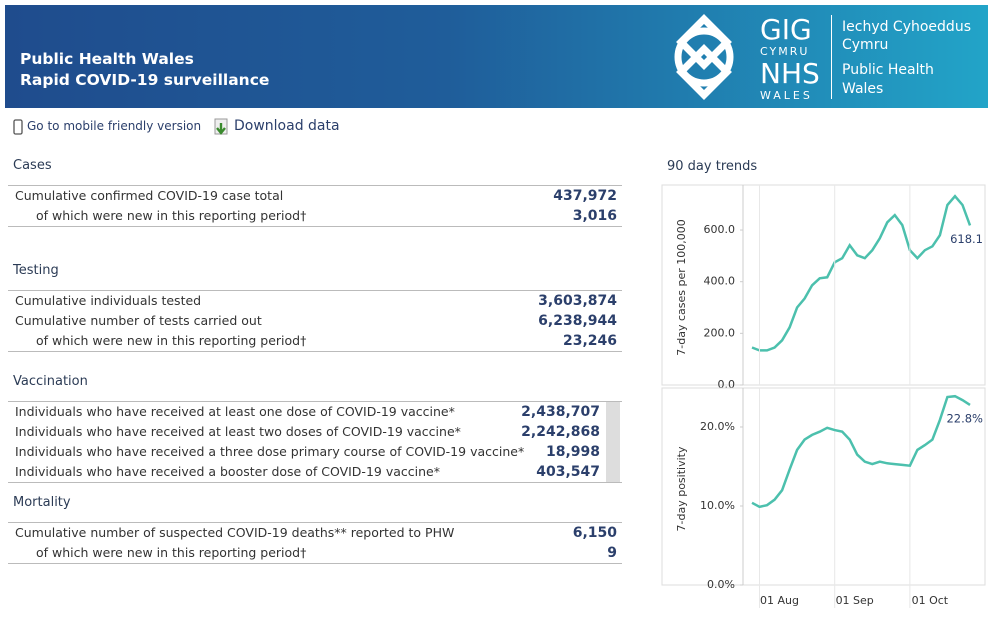  Describe the element at coordinates (785, 51) in the screenshot. I see `logo-text: CYMRU` at that location.